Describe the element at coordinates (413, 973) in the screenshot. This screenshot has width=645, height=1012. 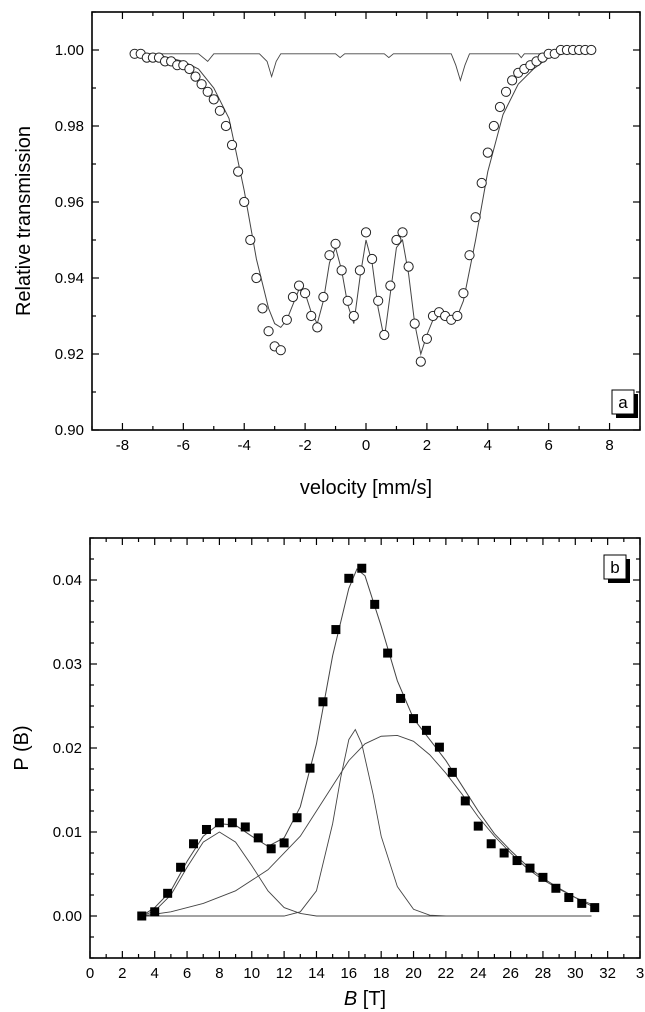
I see `x-tick-label: 20` at that location.